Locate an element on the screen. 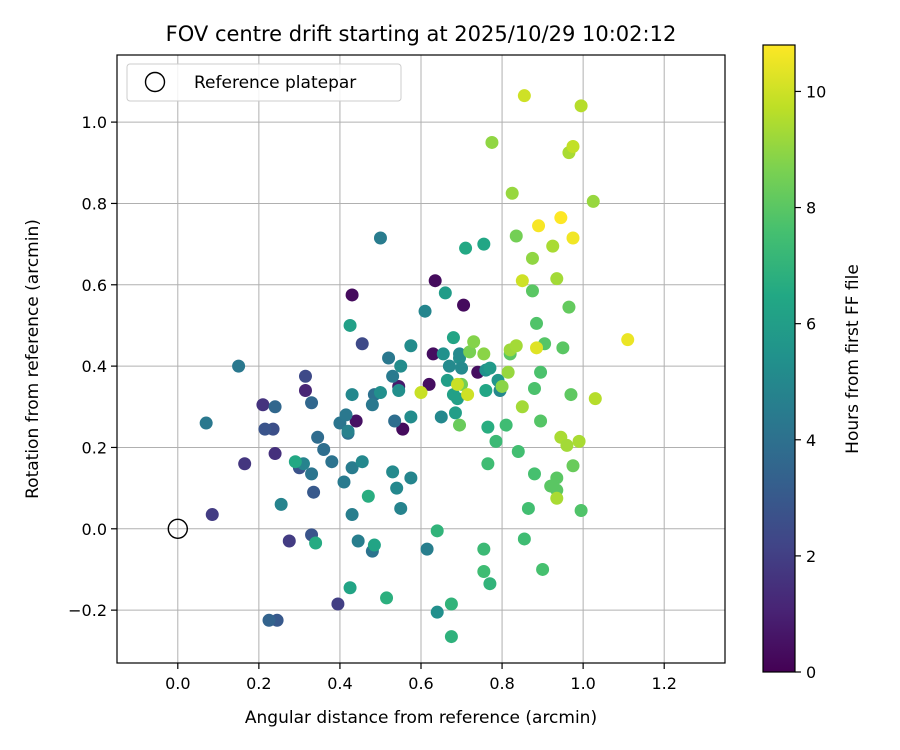  x-tick-label: 0.4 is located at coordinates (339, 683).